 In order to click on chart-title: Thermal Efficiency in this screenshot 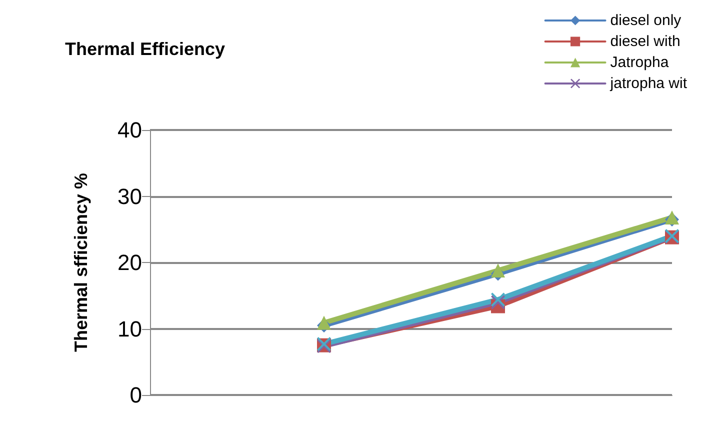, I will do `click(145, 49)`.